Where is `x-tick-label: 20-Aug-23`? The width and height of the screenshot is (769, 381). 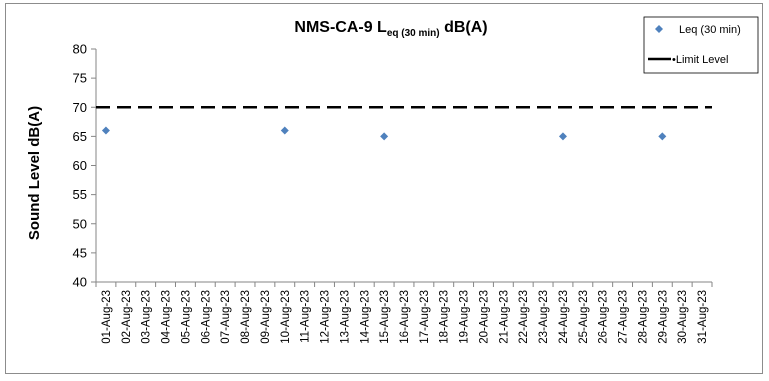 x-tick-label: 20-Aug-23 is located at coordinates (484, 317).